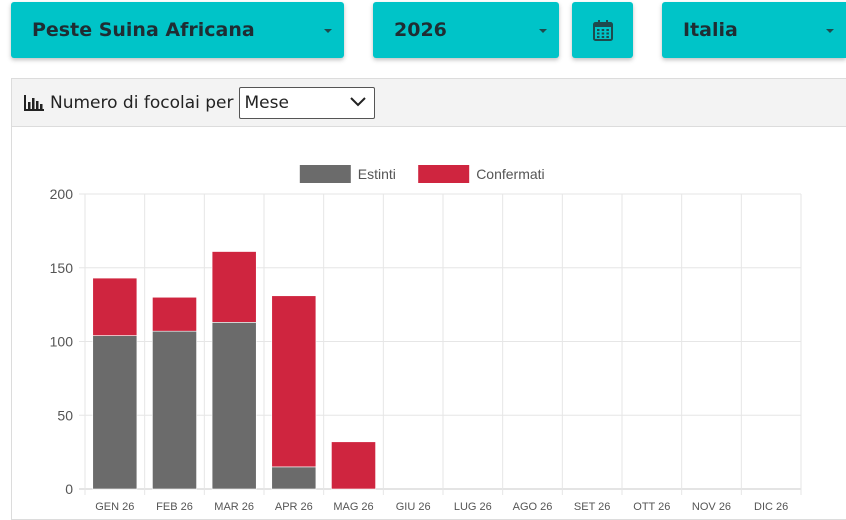  I want to click on disease-dropdown: Peste Suina Africana, so click(177, 30).